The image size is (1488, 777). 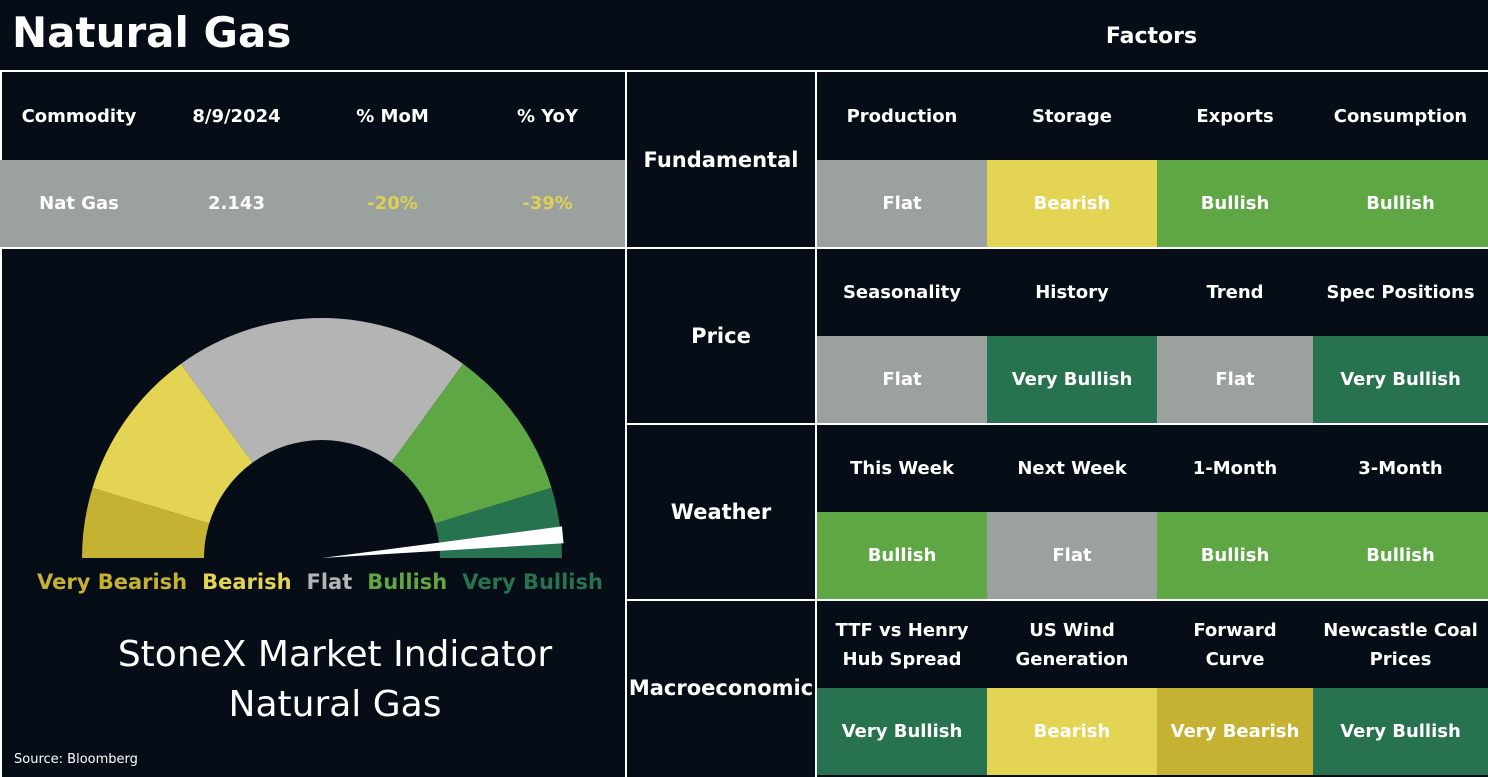 I want to click on legend-label: Flat, so click(x=329, y=582).